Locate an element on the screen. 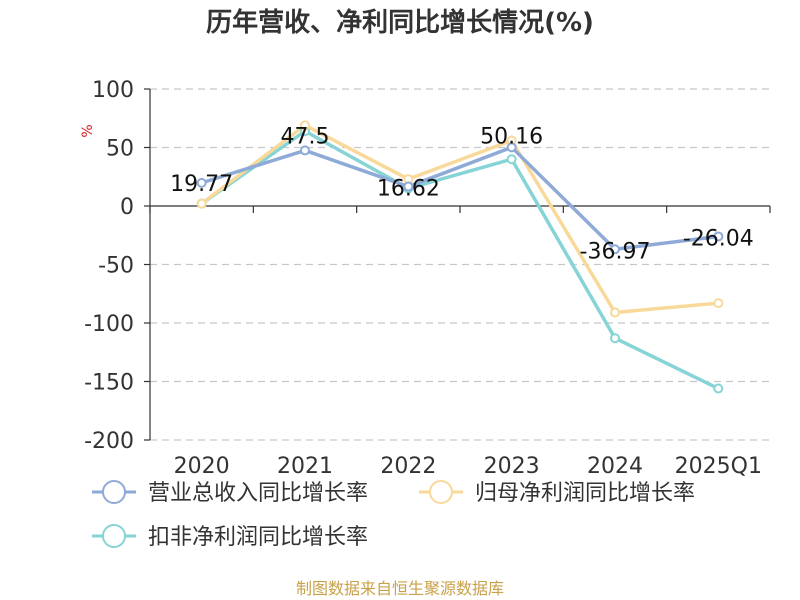 The image size is (800, 600). x-tick-label: 2024 is located at coordinates (615, 466).